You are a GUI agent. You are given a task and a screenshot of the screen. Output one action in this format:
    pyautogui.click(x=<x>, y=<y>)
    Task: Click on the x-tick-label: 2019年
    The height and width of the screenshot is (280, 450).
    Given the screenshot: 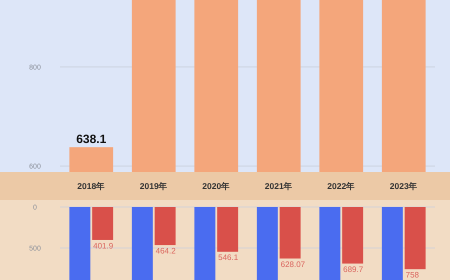 What is the action you would take?
    pyautogui.click(x=154, y=185)
    